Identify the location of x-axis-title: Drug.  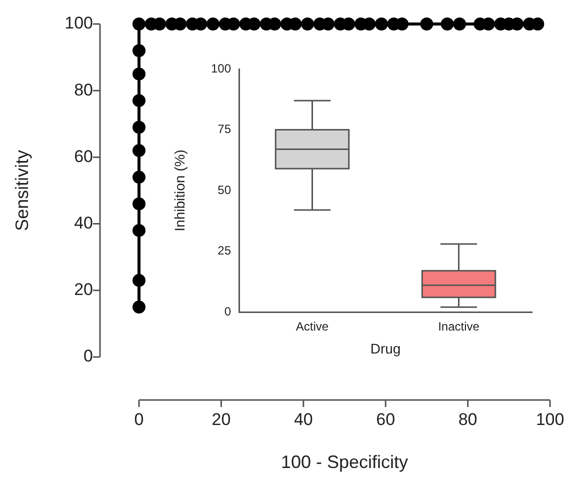
(385, 348).